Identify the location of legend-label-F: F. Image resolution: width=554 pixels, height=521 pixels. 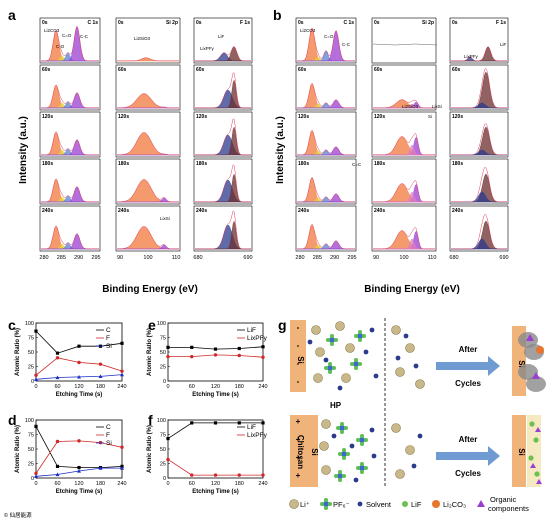
(108, 338).